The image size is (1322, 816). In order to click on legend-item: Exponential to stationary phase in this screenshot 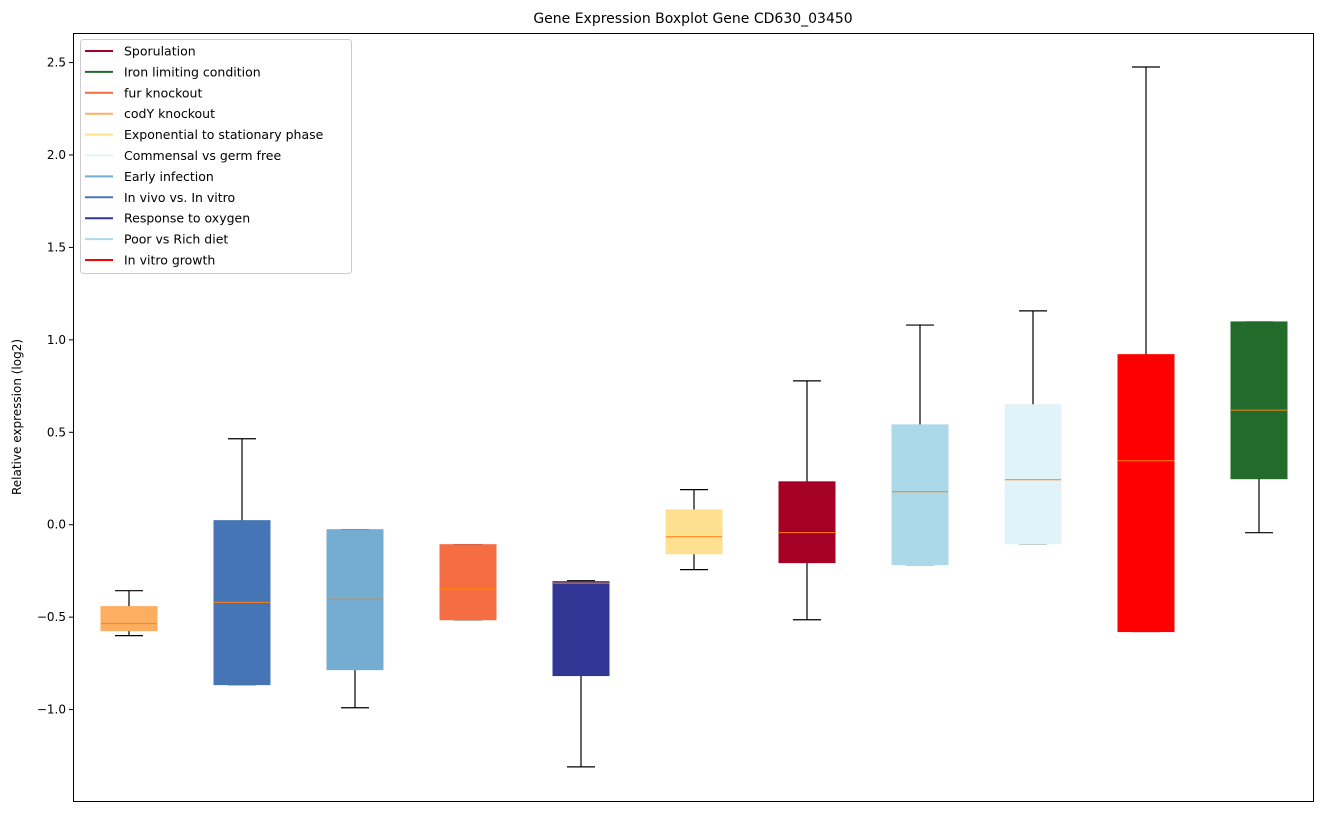, I will do `click(204, 134)`.